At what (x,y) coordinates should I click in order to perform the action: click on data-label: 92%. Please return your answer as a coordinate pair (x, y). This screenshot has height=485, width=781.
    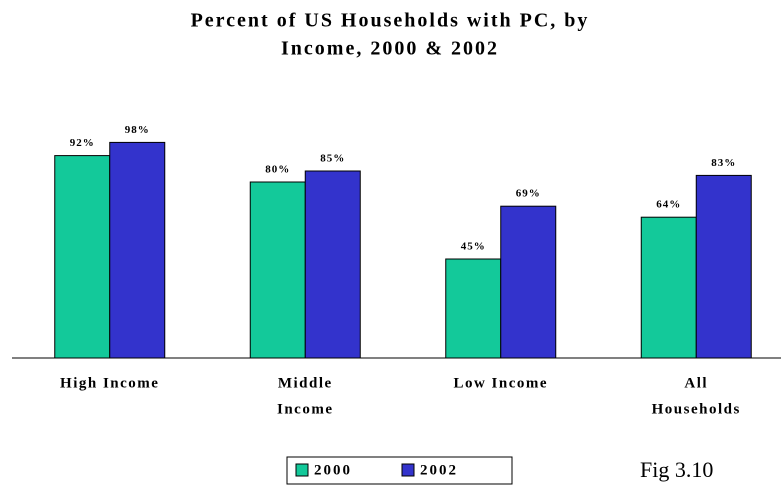
    Looking at the image, I should click on (82, 143).